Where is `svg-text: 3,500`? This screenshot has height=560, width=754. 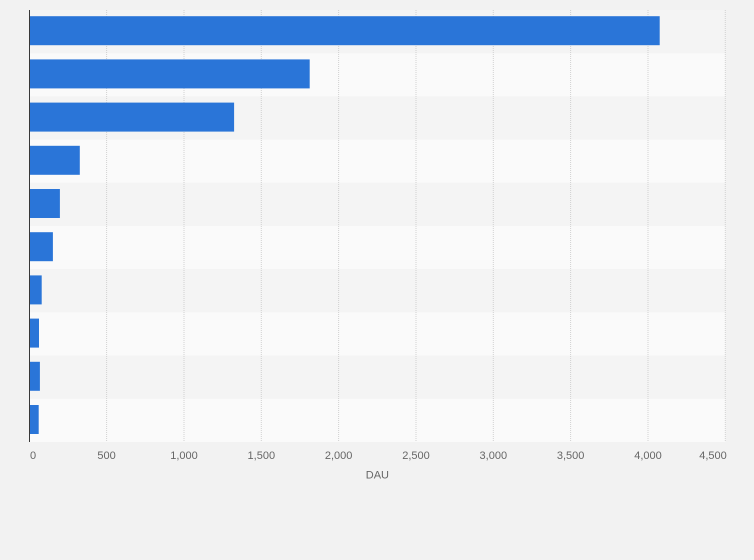
svg-text: 3,500 is located at coordinates (571, 456).